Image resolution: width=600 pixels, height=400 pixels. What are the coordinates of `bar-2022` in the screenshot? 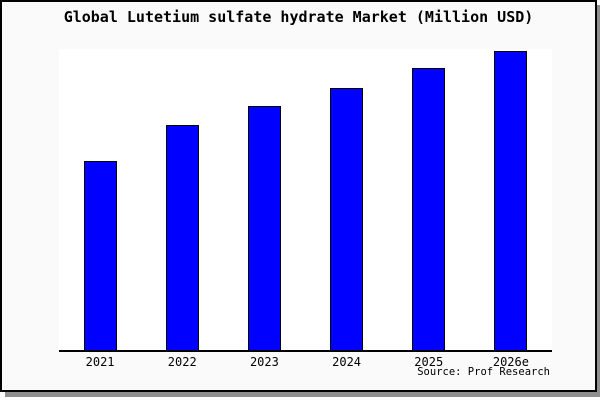 It's located at (182, 237).